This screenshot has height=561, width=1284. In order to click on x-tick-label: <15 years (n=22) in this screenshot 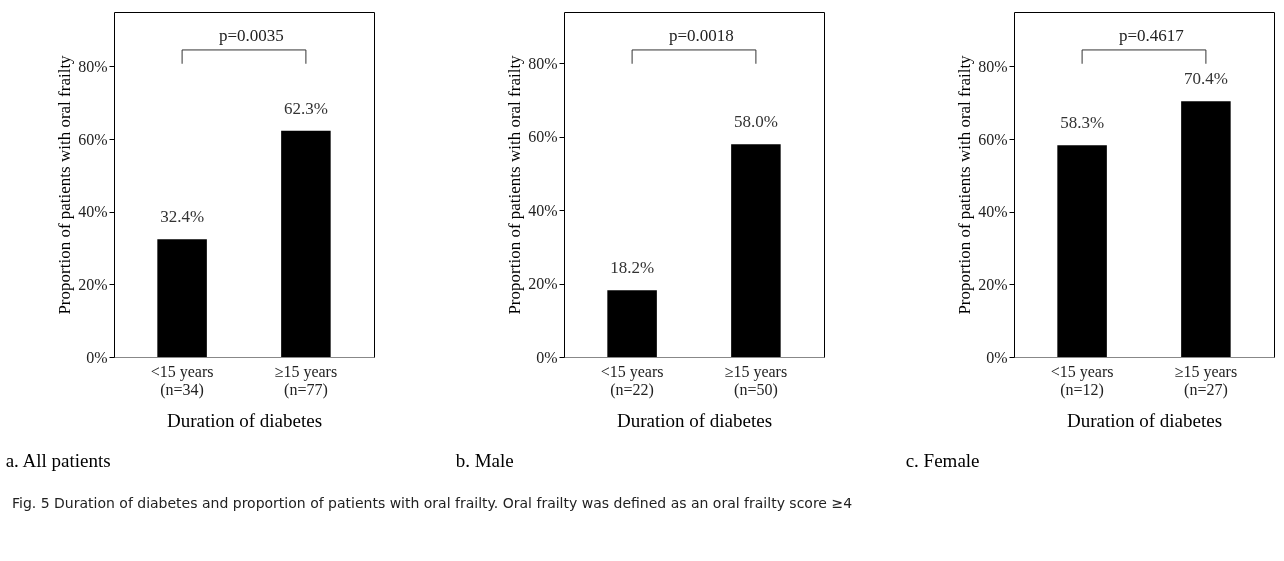, I will do `click(632, 380)`.